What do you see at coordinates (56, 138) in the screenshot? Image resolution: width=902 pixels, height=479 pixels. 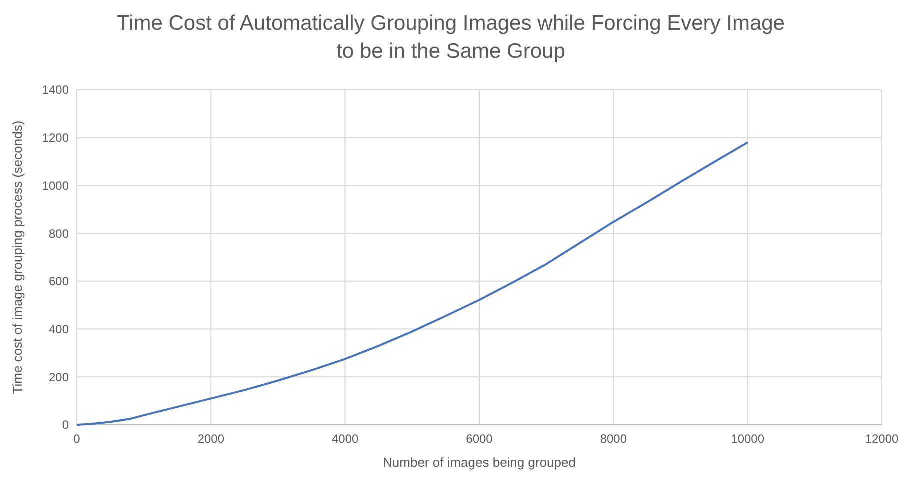 I see `y-tick-label: 1200` at bounding box center [56, 138].